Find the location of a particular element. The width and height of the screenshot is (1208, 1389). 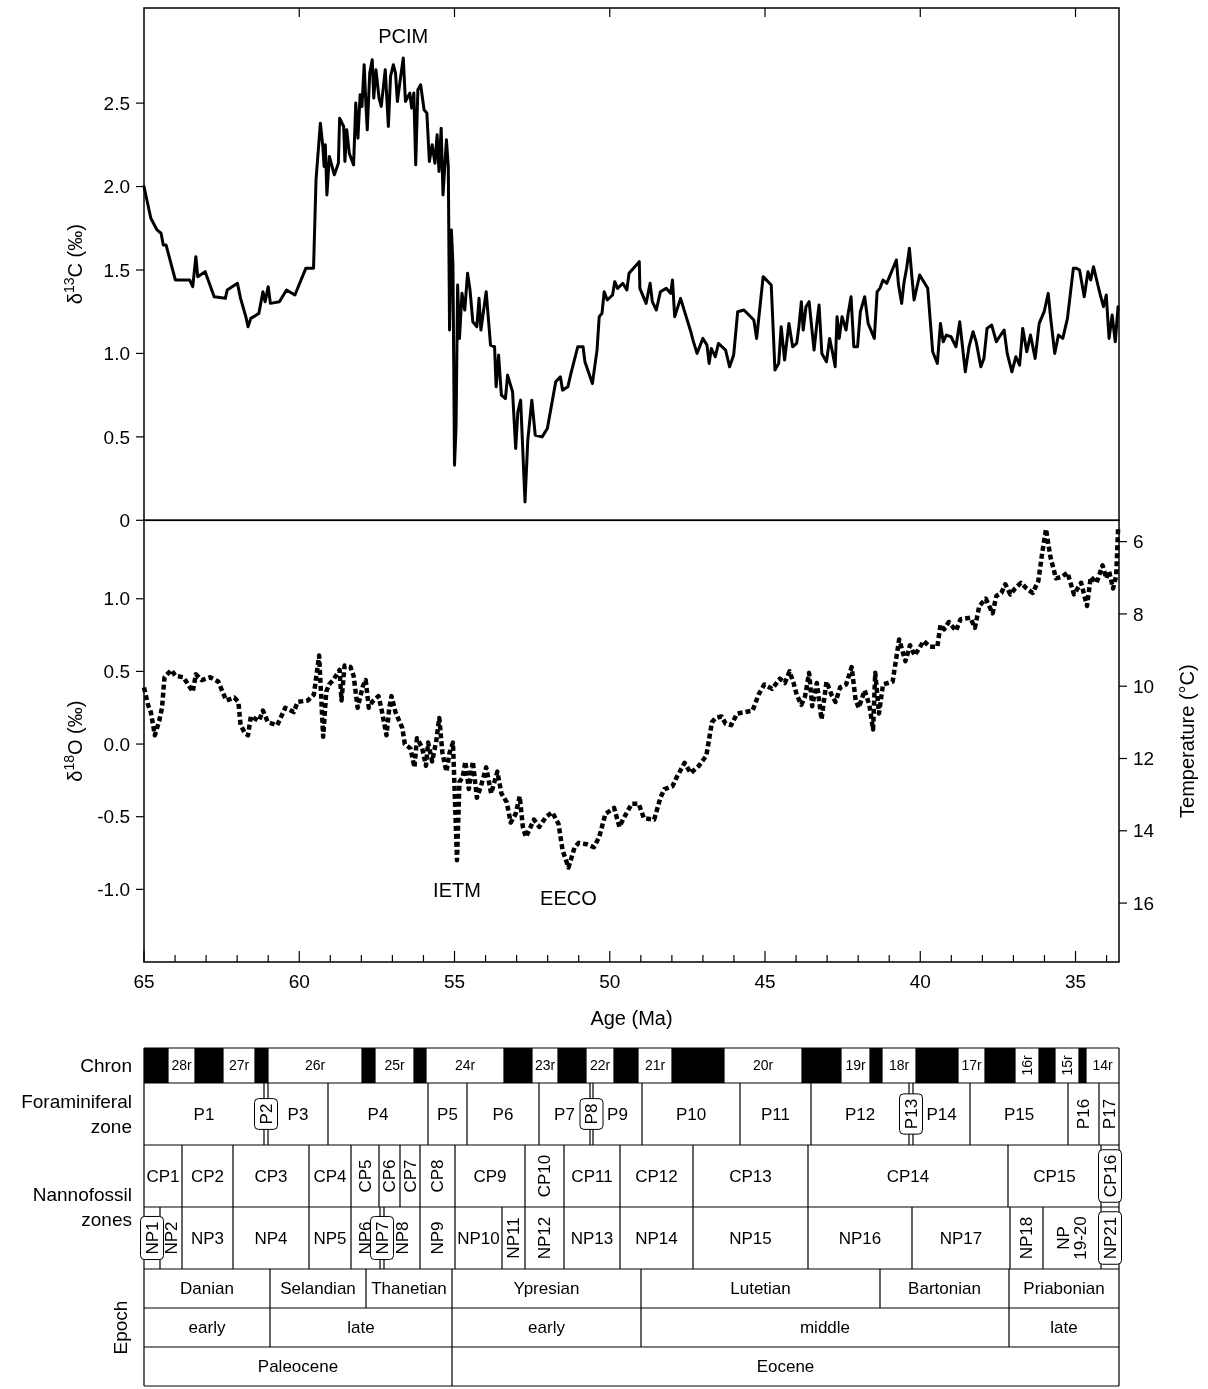

y-tick-label: 0 is located at coordinates (124, 520).